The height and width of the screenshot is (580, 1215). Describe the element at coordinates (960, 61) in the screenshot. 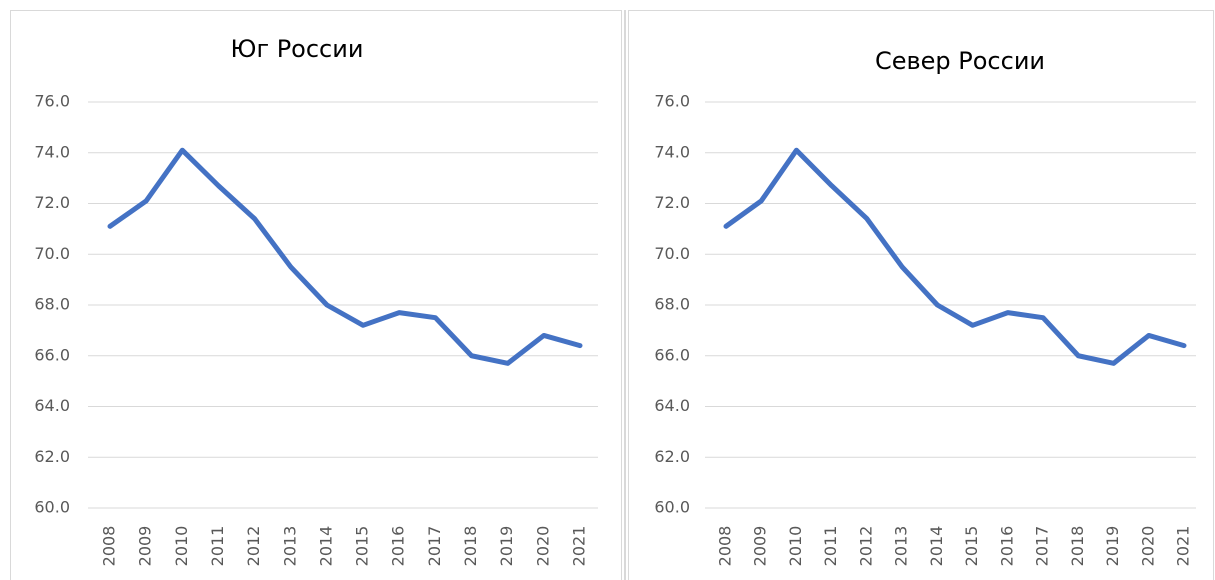

I see `chart-title: Север России` at that location.